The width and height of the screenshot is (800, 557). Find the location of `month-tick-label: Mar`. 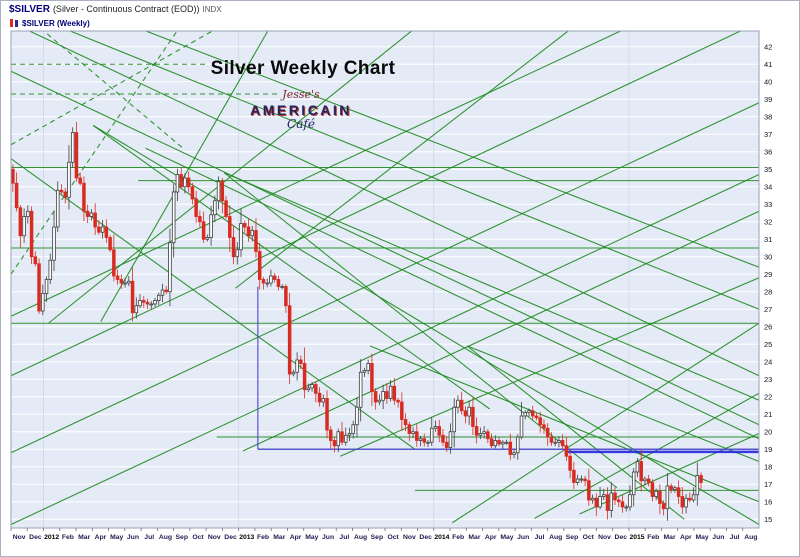

month-tick-label: Mar is located at coordinates (670, 537).